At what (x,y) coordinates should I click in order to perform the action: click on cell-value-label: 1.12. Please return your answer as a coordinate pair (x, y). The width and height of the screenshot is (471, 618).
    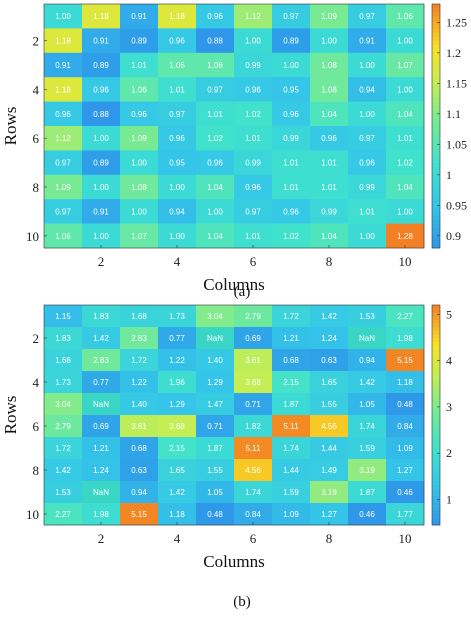
    Looking at the image, I should click on (63, 138).